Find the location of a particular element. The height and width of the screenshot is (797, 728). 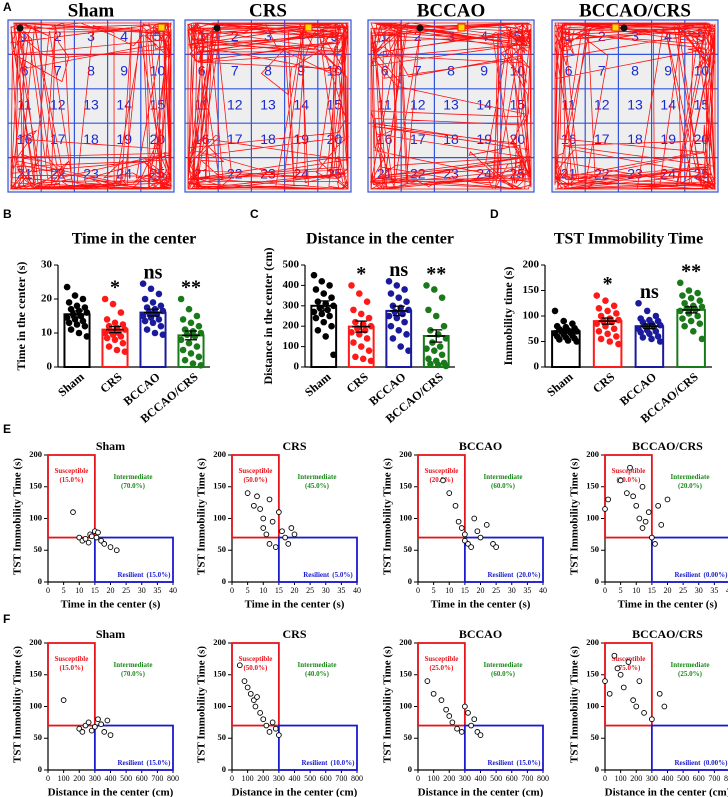

y-tick-label: 150 is located at coordinates (592, 674).